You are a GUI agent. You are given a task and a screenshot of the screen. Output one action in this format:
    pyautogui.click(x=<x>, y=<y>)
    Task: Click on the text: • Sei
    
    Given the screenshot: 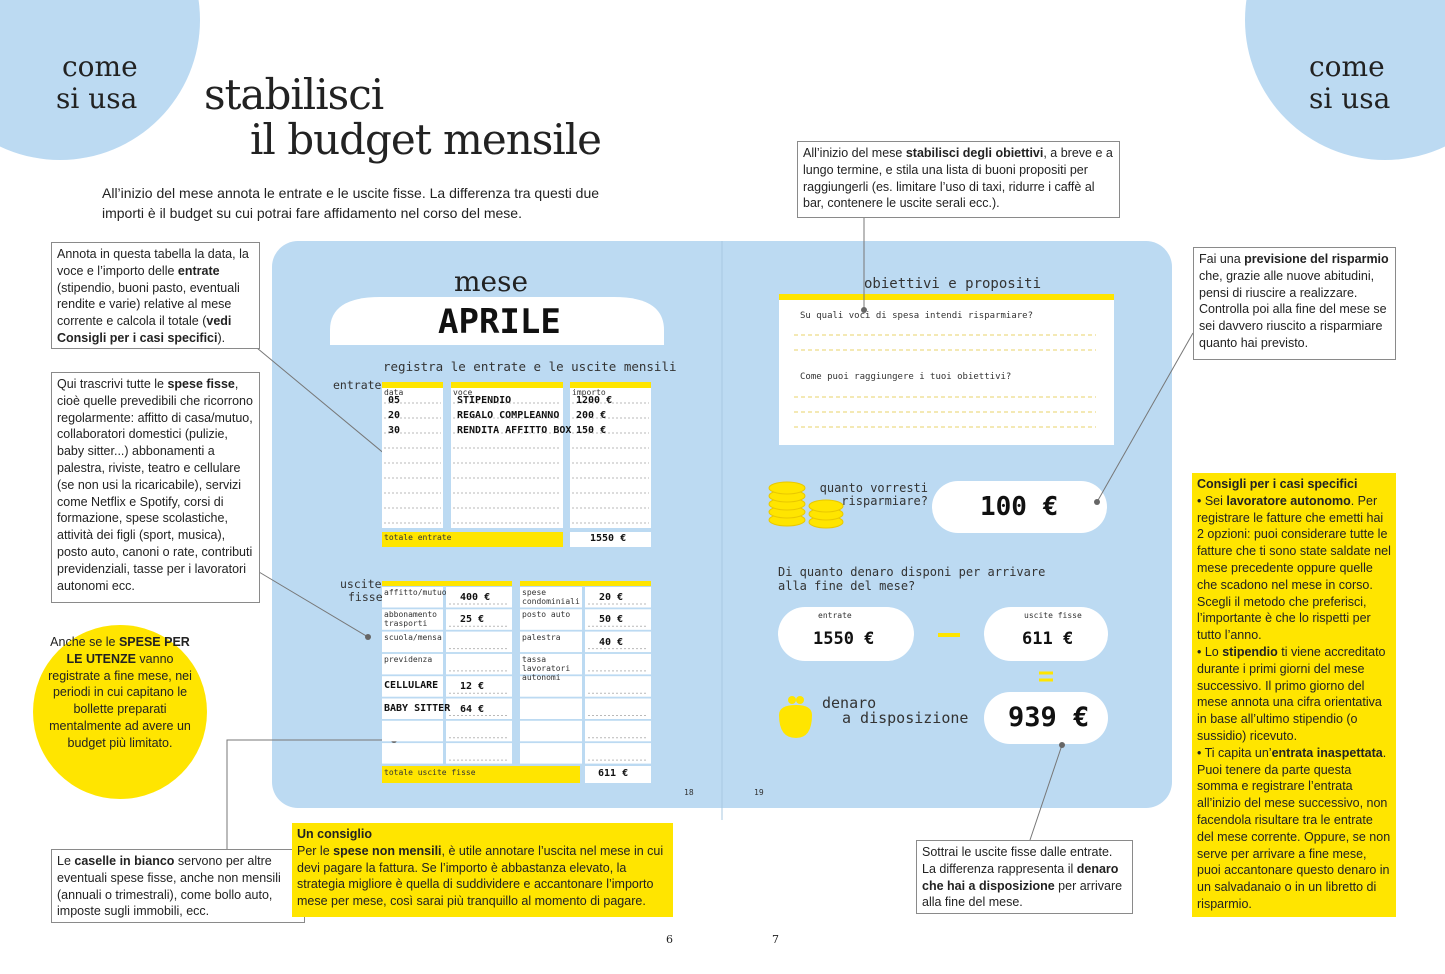 What is the action you would take?
    pyautogui.click(x=1212, y=500)
    